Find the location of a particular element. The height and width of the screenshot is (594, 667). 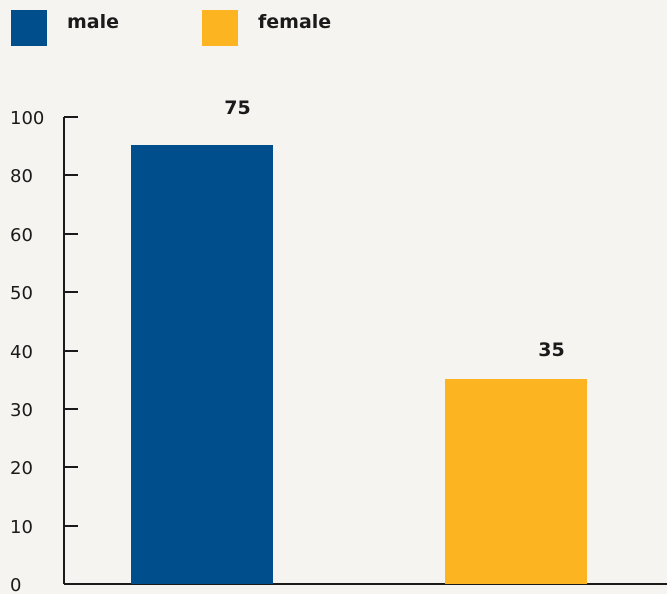

y-tick-label: 100 is located at coordinates (27, 118).